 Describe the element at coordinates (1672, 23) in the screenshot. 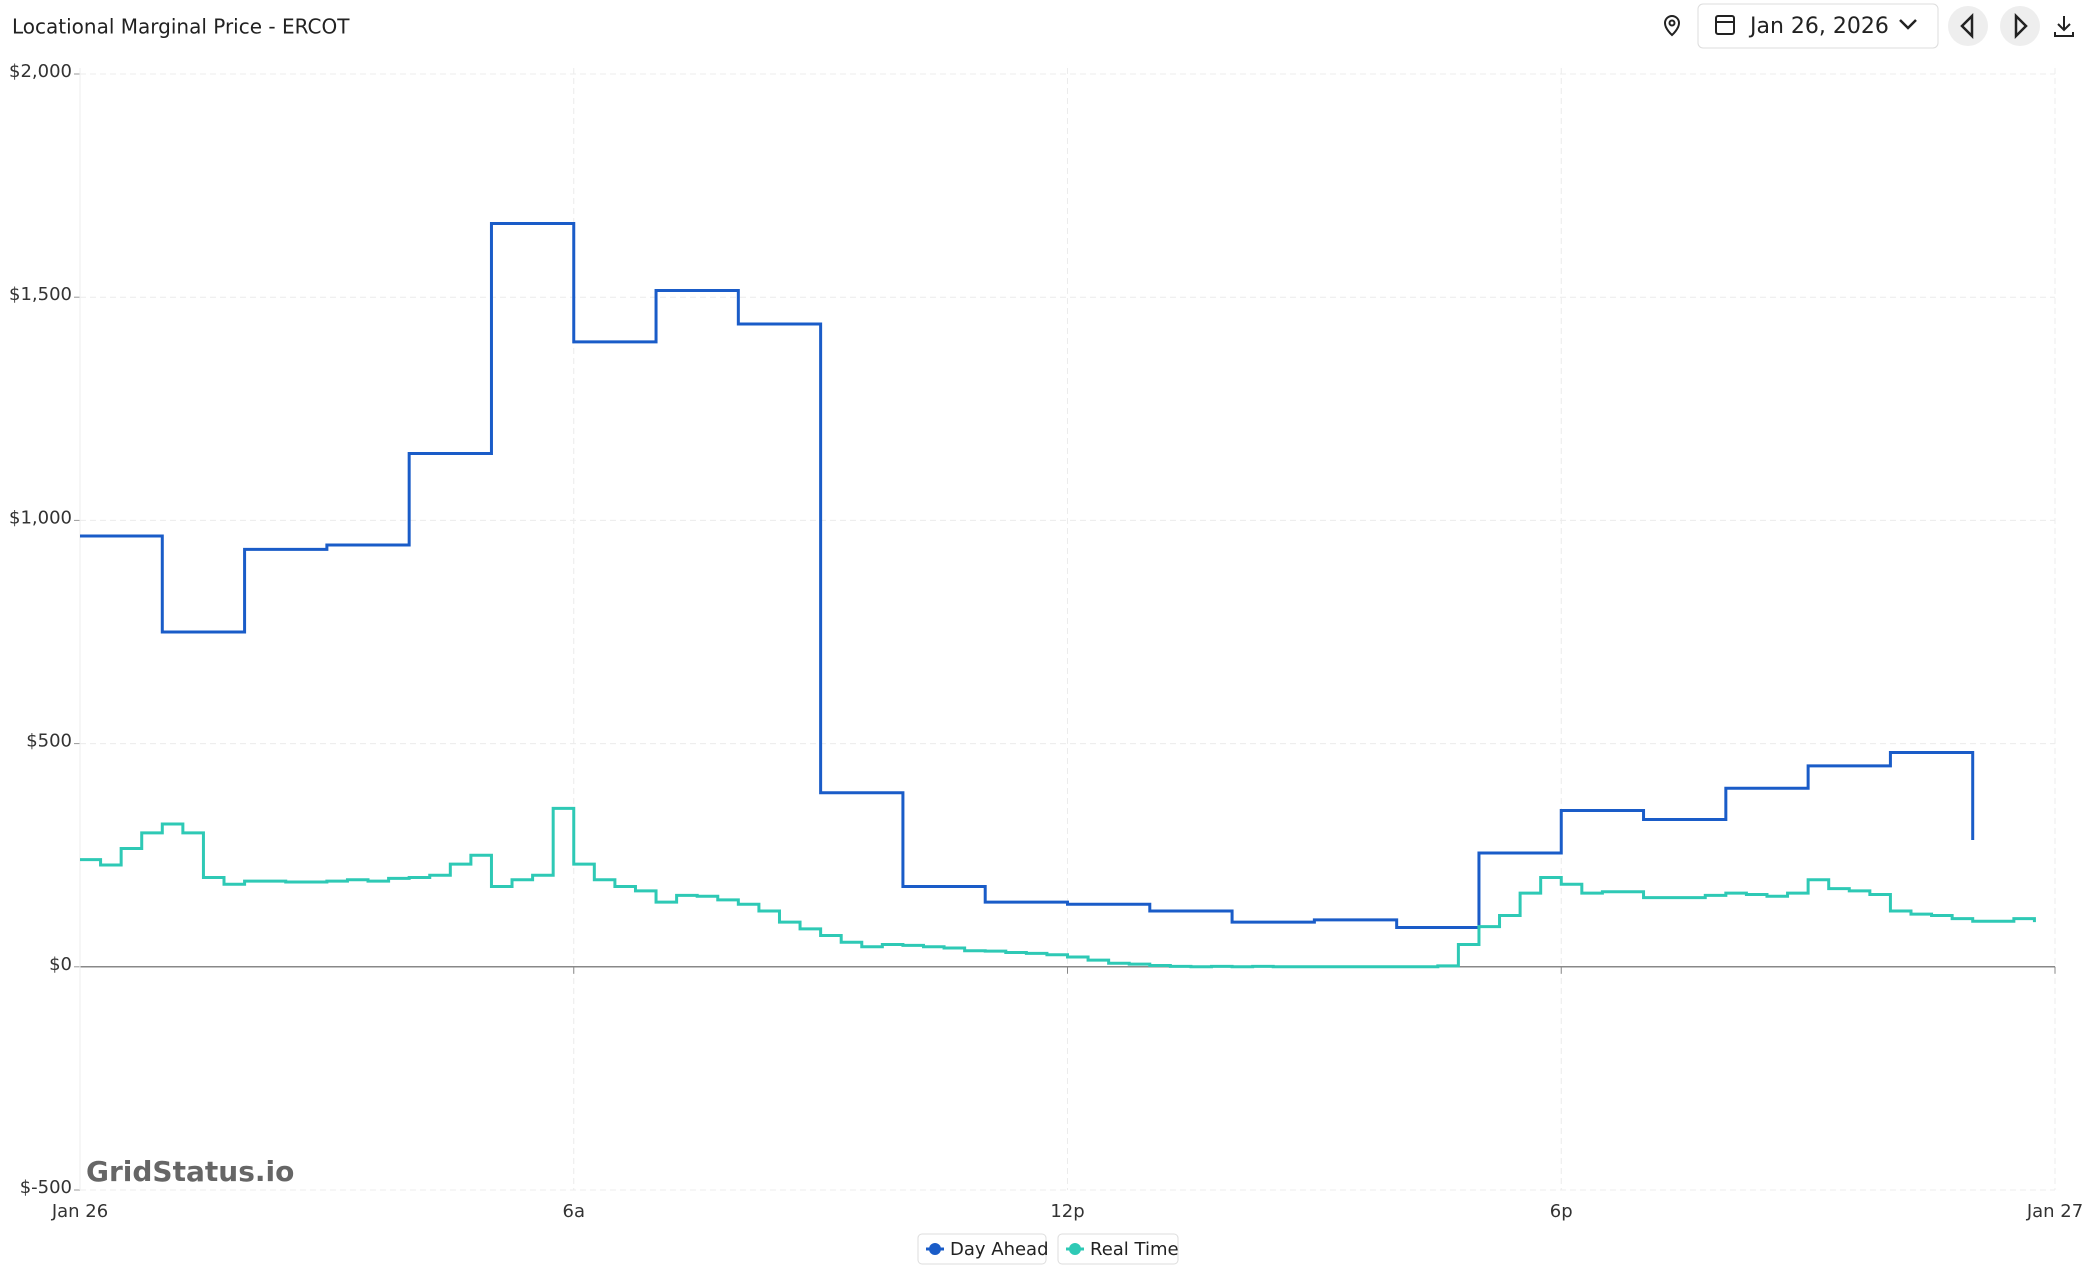

I see `location-icon-dot` at that location.